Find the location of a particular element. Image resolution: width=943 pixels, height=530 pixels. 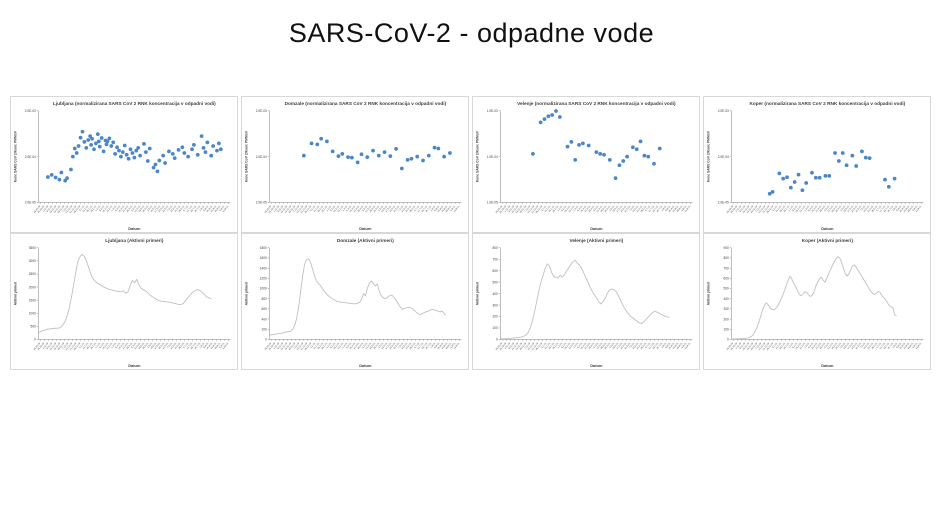

svg-text: 200 is located at coordinates (264, 329).